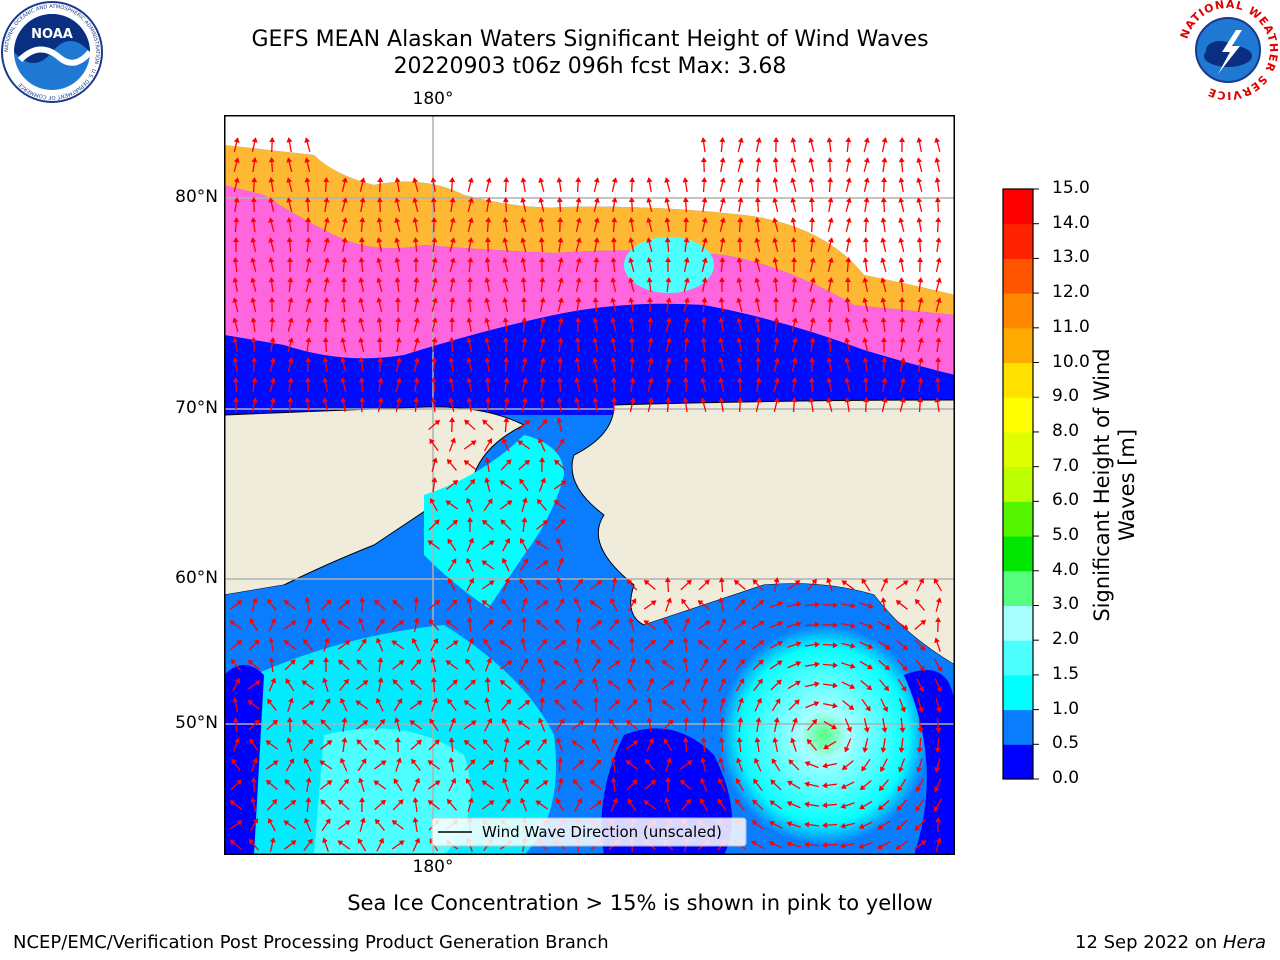  I want to click on colorbar-tick-label: 11.0, so click(1071, 326).